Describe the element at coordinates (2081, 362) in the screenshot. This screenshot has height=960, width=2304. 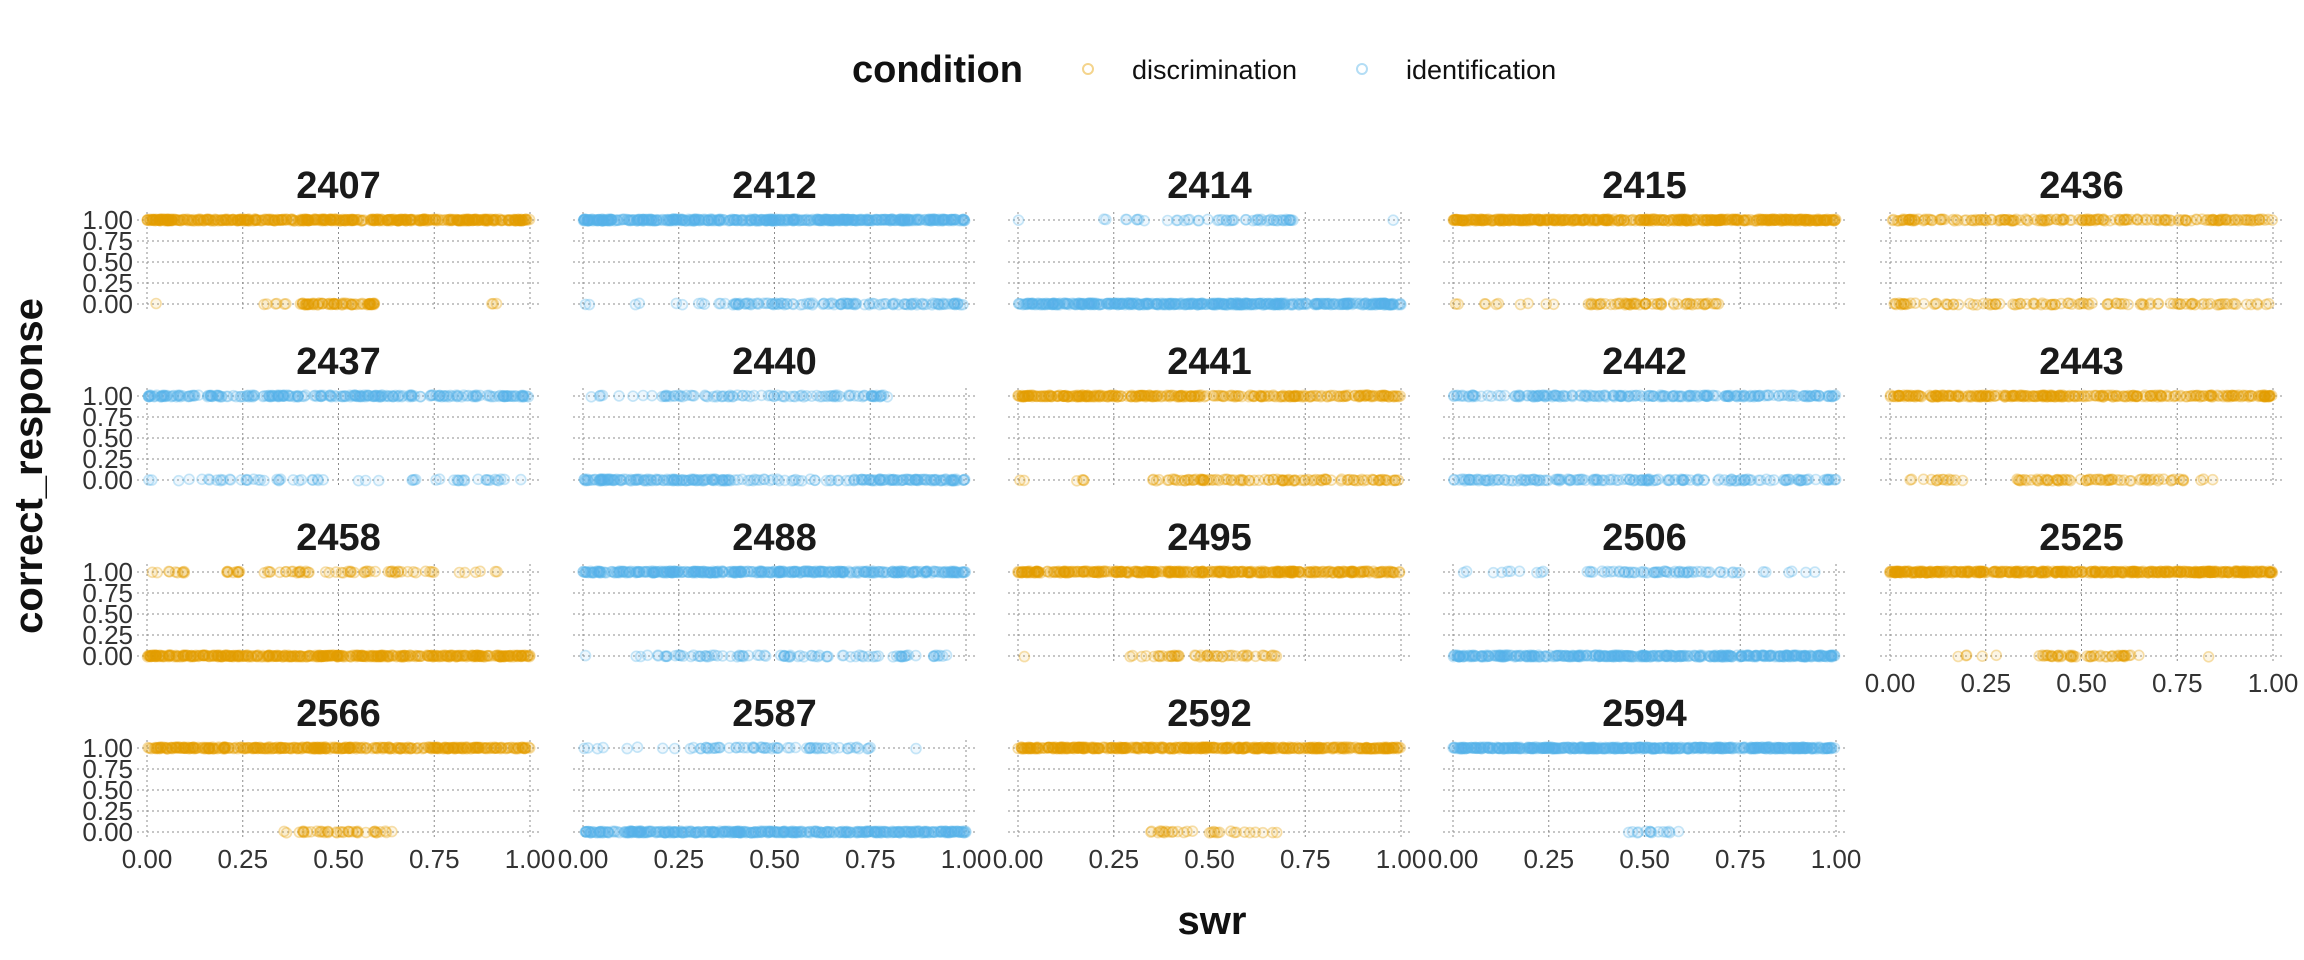
I see `facet-label: 2443` at that location.